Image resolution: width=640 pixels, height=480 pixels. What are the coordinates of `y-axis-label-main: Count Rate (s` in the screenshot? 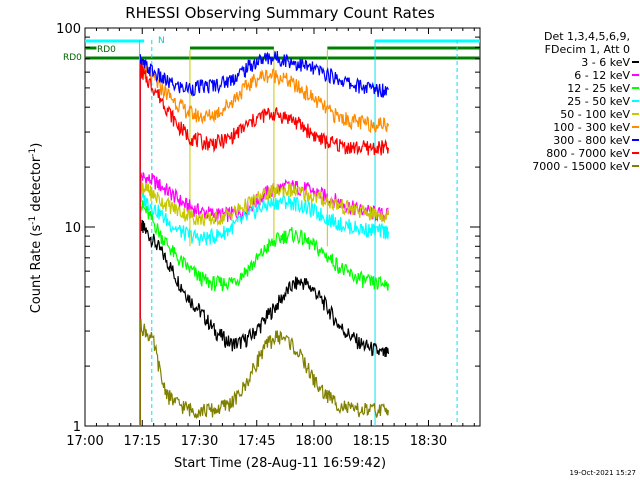 It's located at (36, 269).